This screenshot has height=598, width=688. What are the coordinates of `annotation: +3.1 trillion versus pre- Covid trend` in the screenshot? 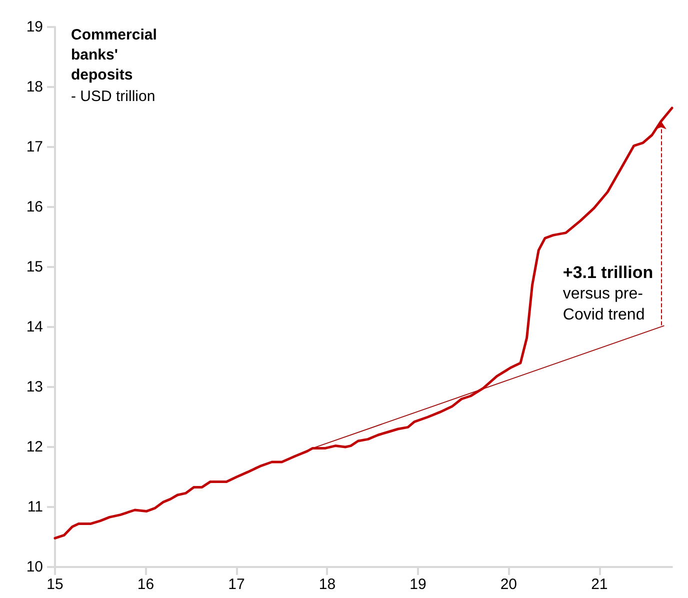 It's located at (608, 293).